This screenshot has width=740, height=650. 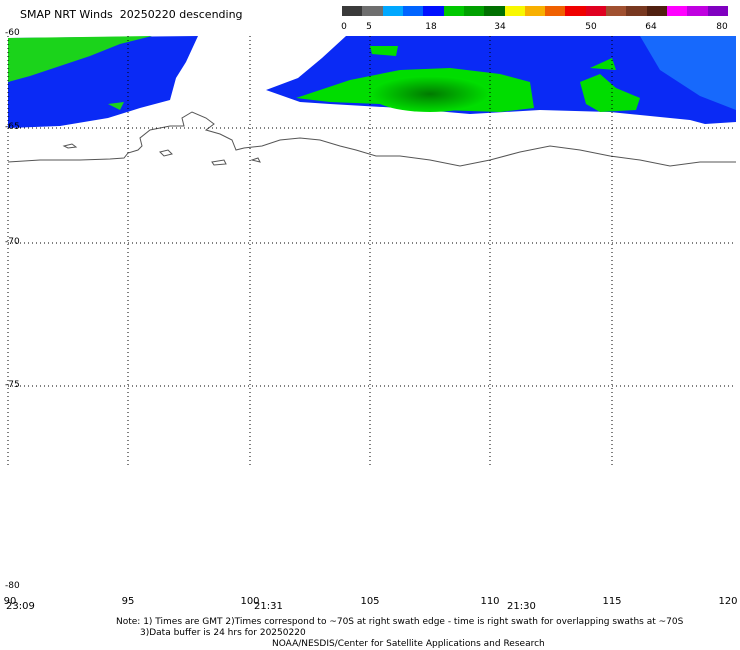 What do you see at coordinates (722, 27) in the screenshot?
I see `colorbar-label: 80` at bounding box center [722, 27].